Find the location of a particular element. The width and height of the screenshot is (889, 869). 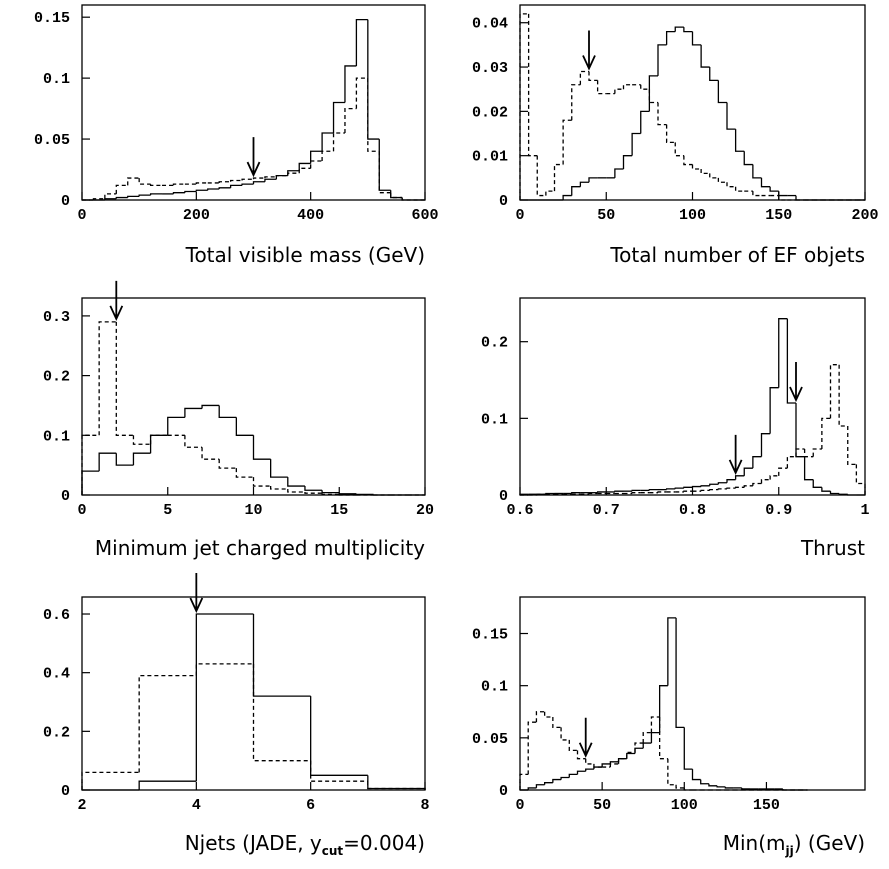

x-tick-label: 5 is located at coordinates (167, 510).